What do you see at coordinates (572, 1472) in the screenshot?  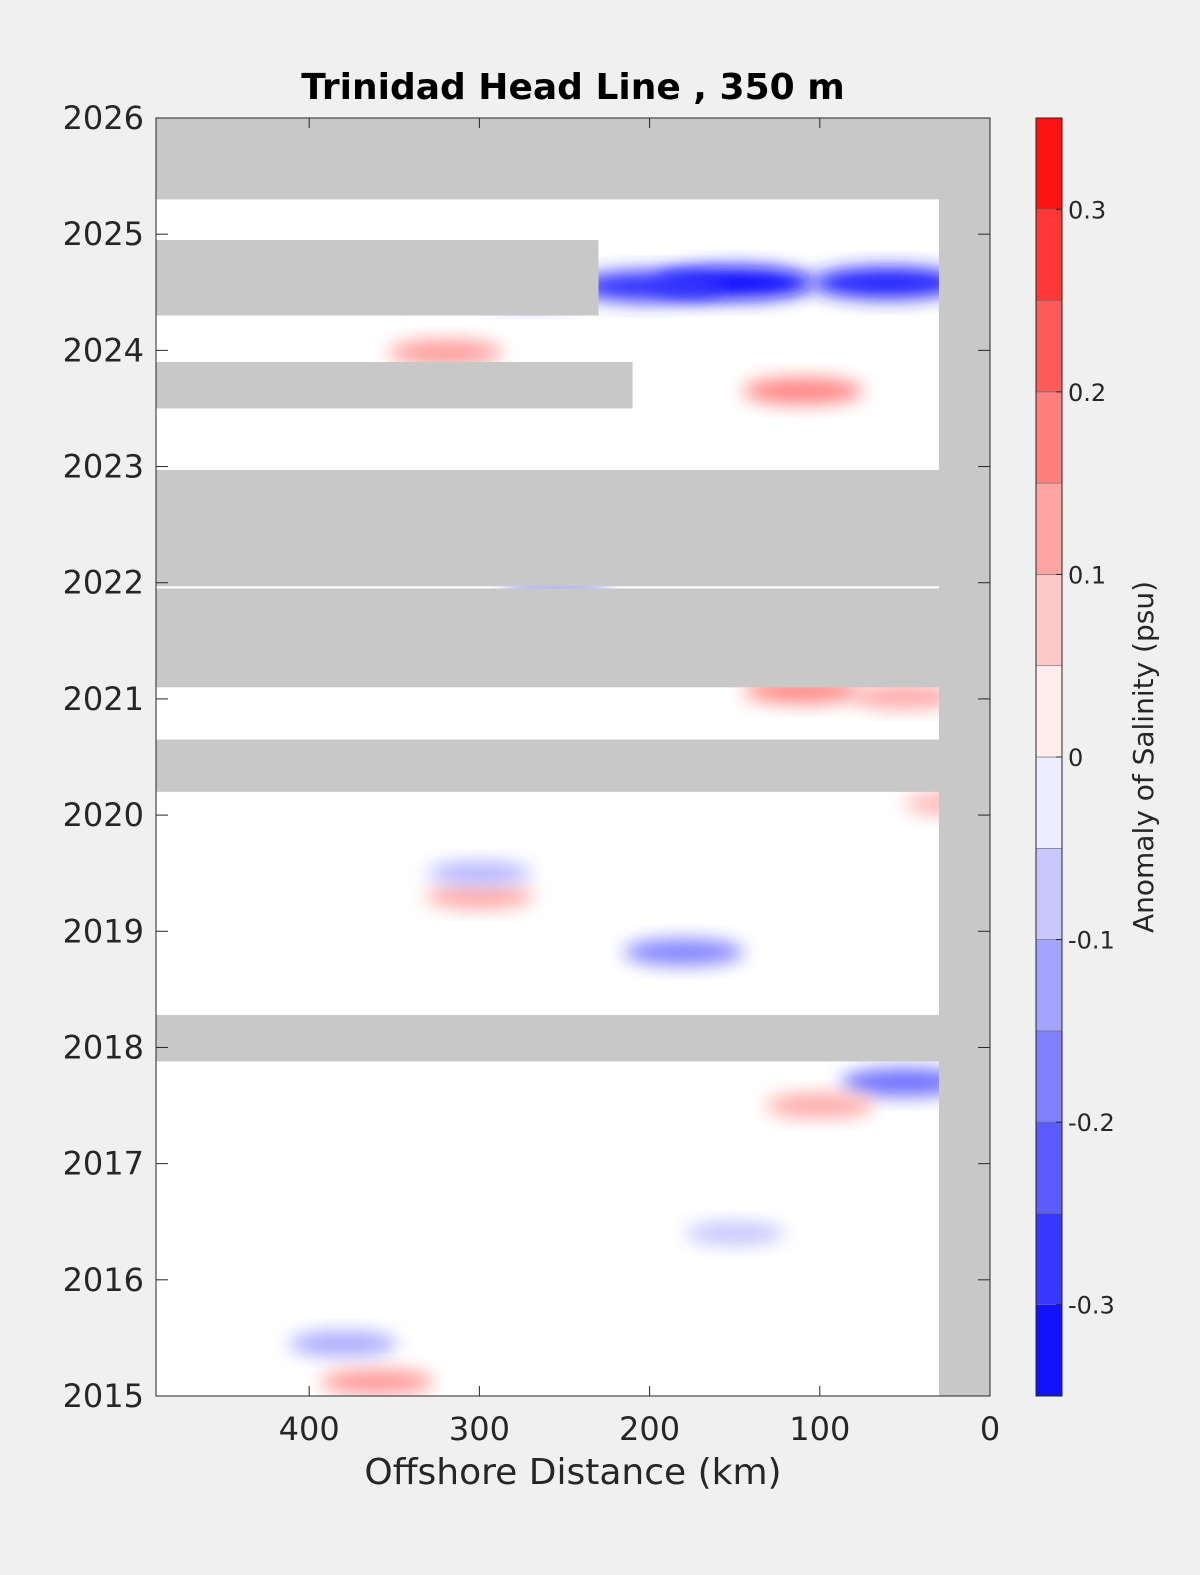 I see `x-axis-title: Offshore Distance (km)` at bounding box center [572, 1472].